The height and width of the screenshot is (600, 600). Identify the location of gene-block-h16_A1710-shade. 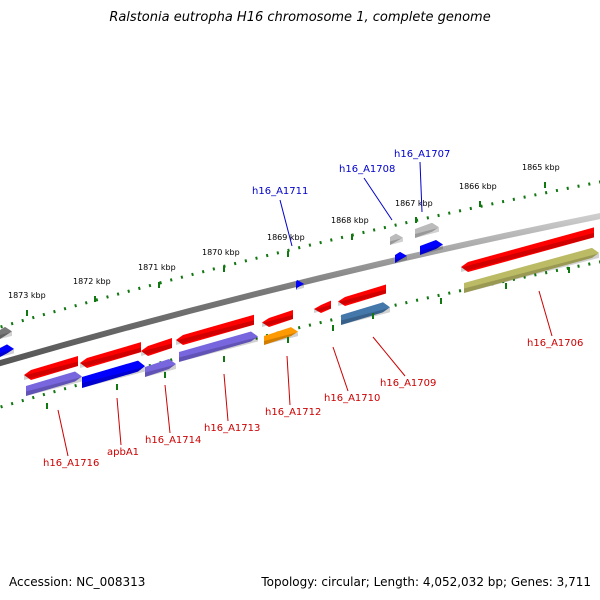
(322, 308).